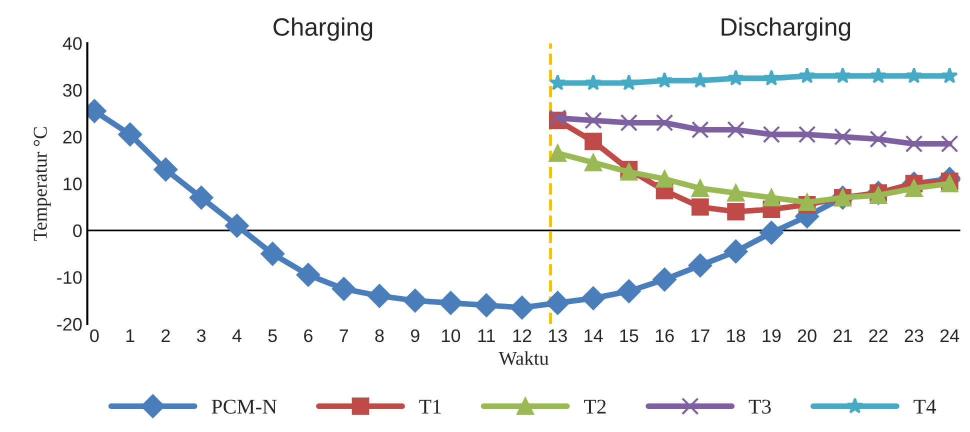 The width and height of the screenshot is (970, 432). Describe the element at coordinates (595, 407) in the screenshot. I see `legend-label: T2` at that location.